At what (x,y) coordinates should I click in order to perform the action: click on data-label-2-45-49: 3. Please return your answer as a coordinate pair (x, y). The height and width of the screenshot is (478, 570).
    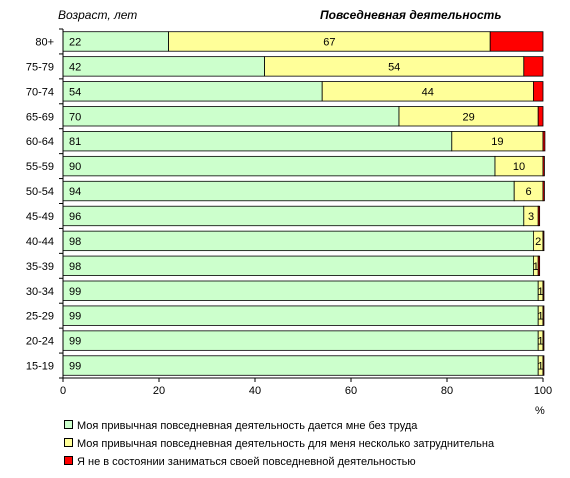
    Looking at the image, I should click on (531, 217).